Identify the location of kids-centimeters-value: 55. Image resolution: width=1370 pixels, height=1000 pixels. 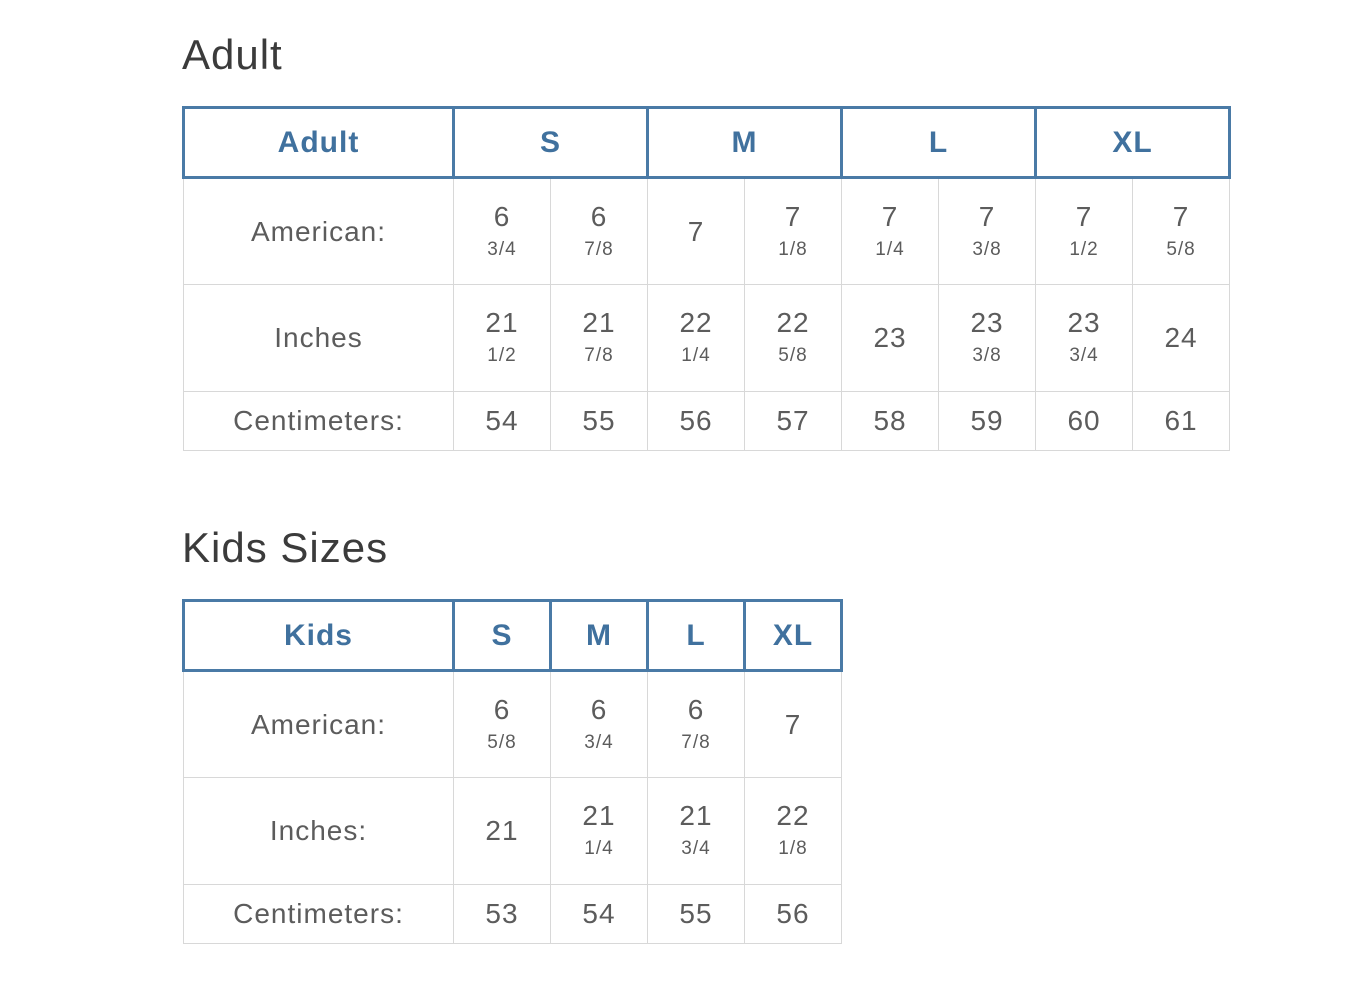
(696, 914).